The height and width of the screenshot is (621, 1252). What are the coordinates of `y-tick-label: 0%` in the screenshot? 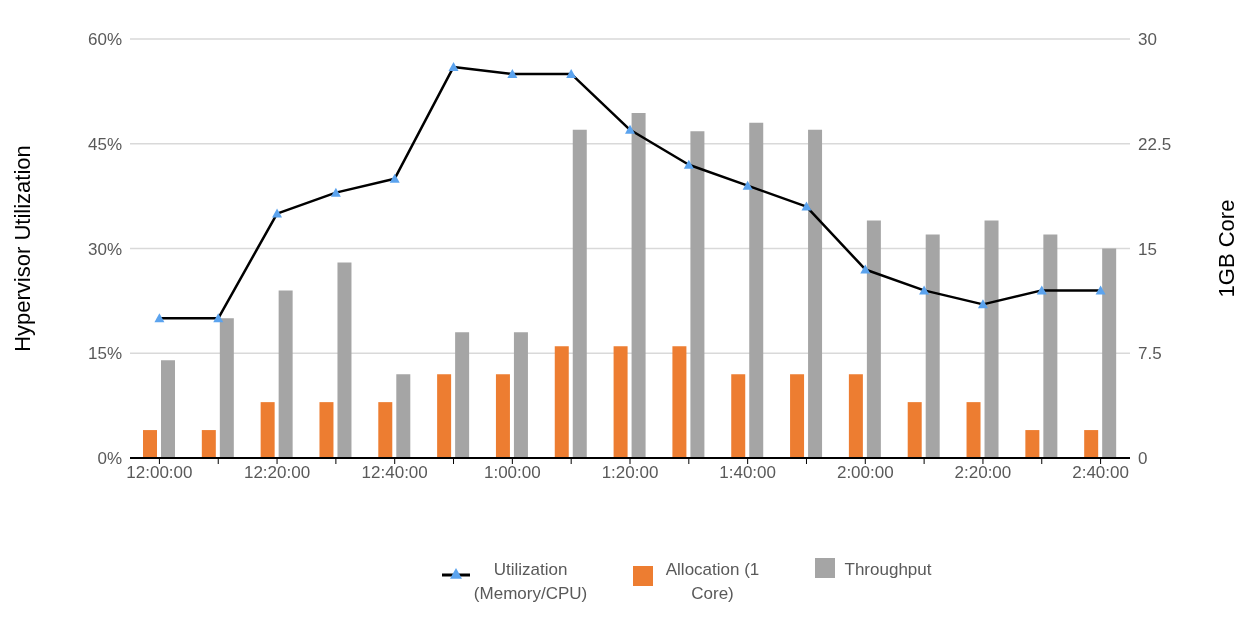 It's located at (109, 459).